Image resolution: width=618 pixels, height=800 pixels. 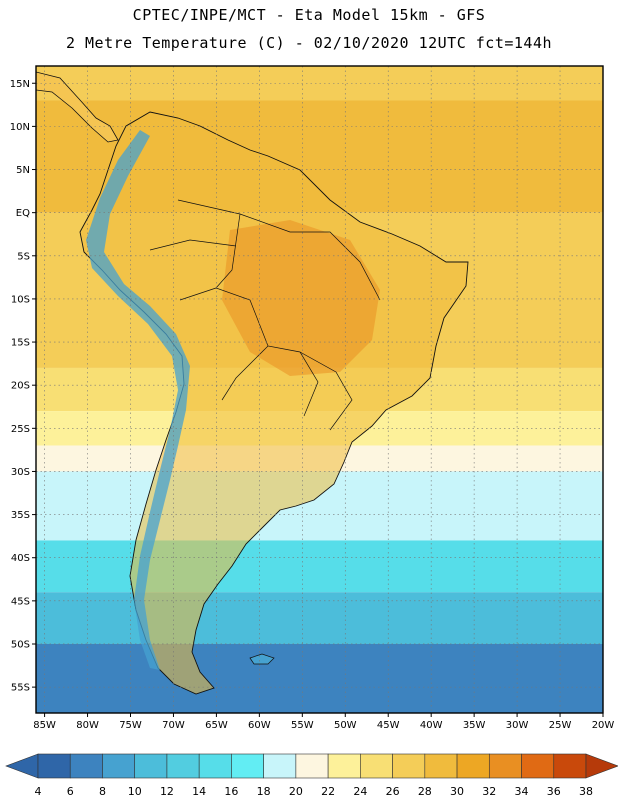 What do you see at coordinates (20, 472) in the screenshot?
I see `lat-tick-label: 30S` at bounding box center [20, 472].